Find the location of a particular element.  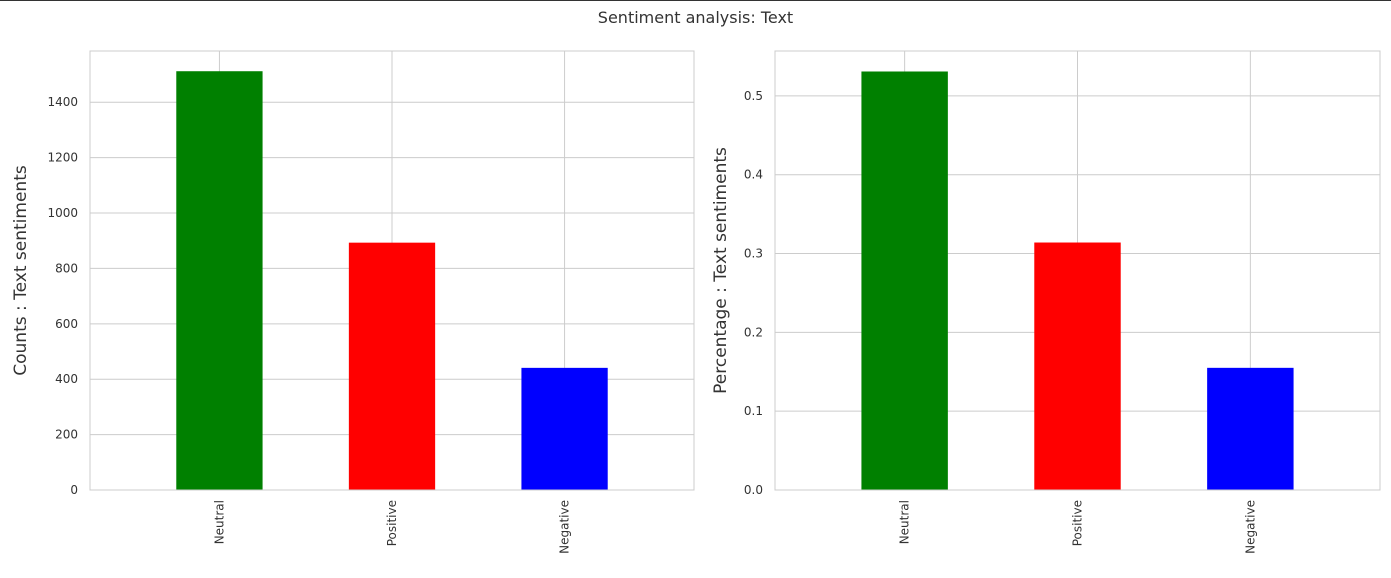

y-tick-label: 600 is located at coordinates (66, 324).